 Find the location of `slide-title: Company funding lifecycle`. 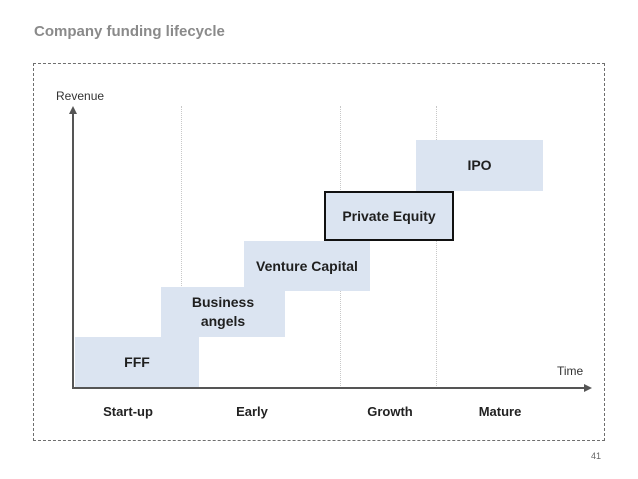

slide-title: Company funding lifecycle is located at coordinates (129, 31).